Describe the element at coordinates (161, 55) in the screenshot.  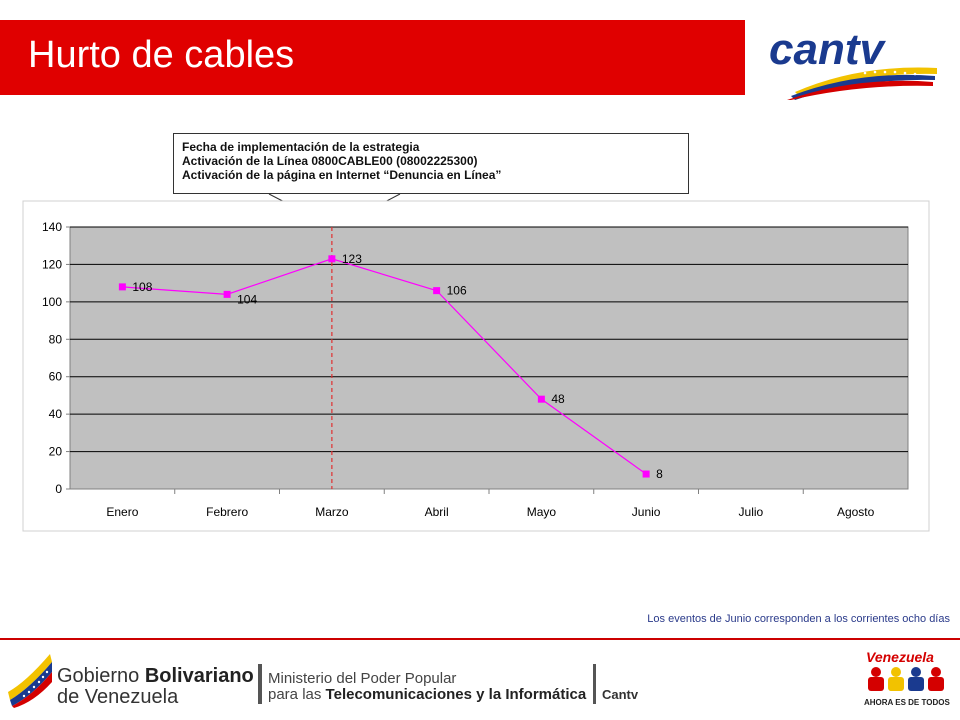
I see `page-title: Hurto de cables` at that location.